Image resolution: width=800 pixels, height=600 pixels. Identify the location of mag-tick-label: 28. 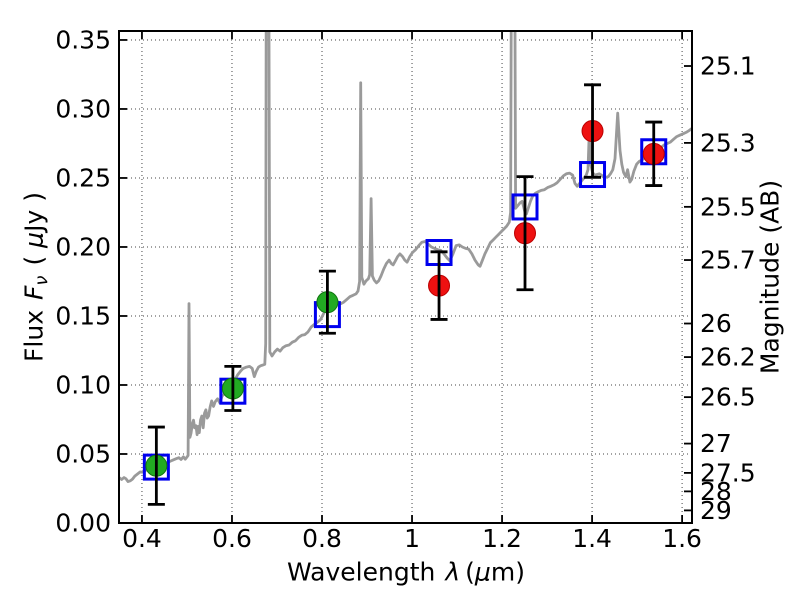
(716, 491).